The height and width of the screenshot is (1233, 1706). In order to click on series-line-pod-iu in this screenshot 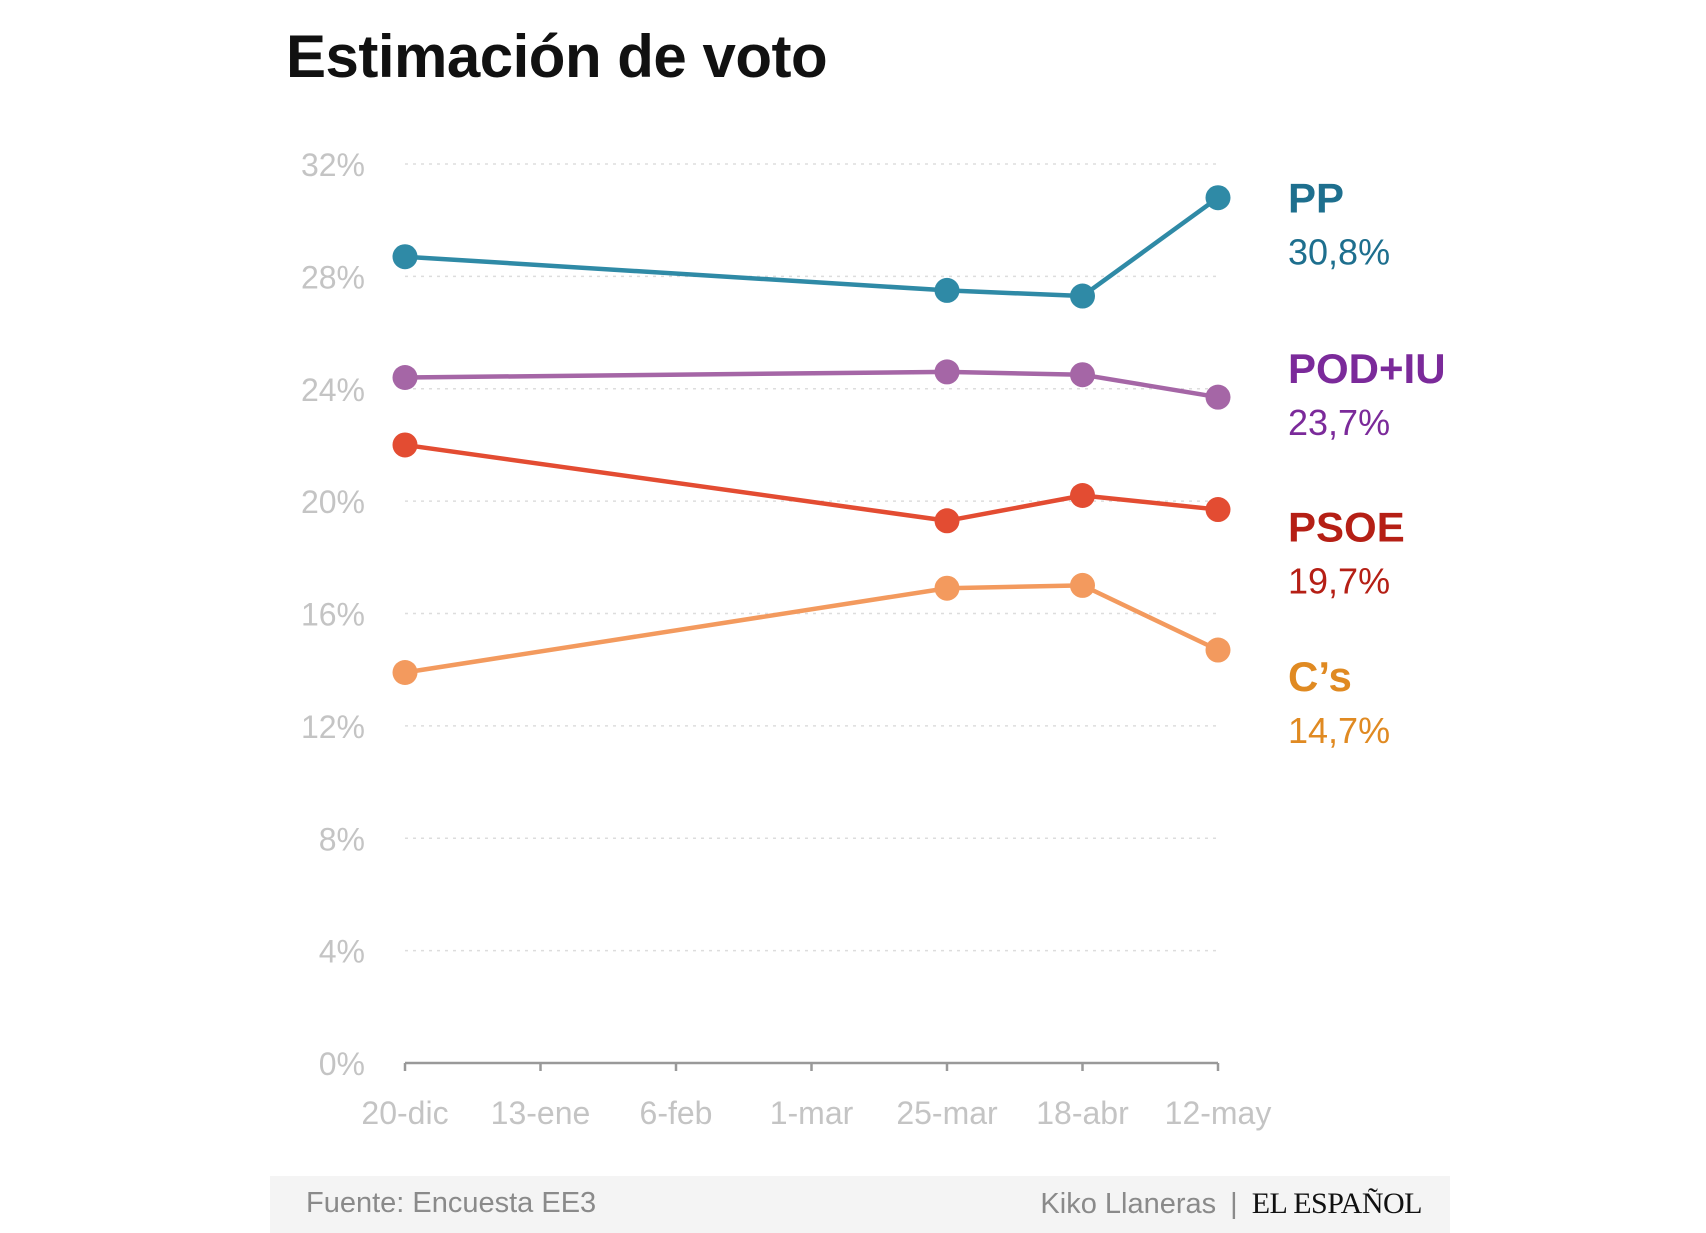, I will do `click(811, 384)`.